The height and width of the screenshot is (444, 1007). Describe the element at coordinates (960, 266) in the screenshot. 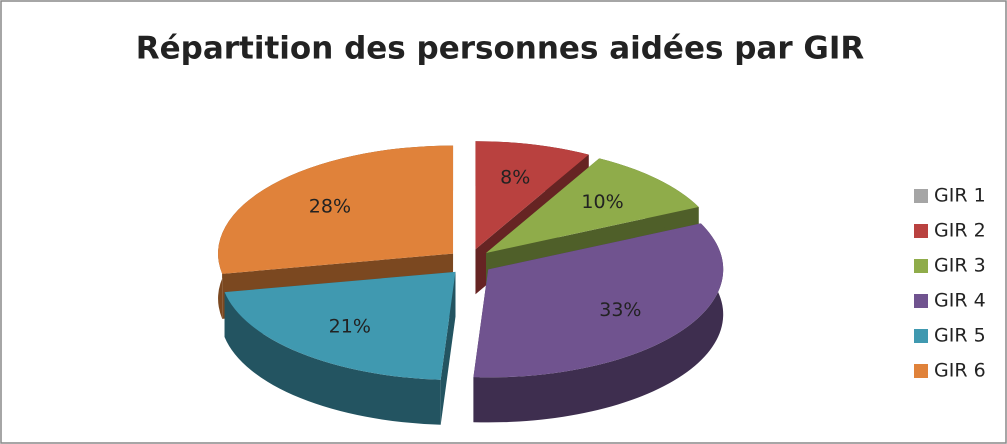

I see `legend-label: GIR 3` at that location.